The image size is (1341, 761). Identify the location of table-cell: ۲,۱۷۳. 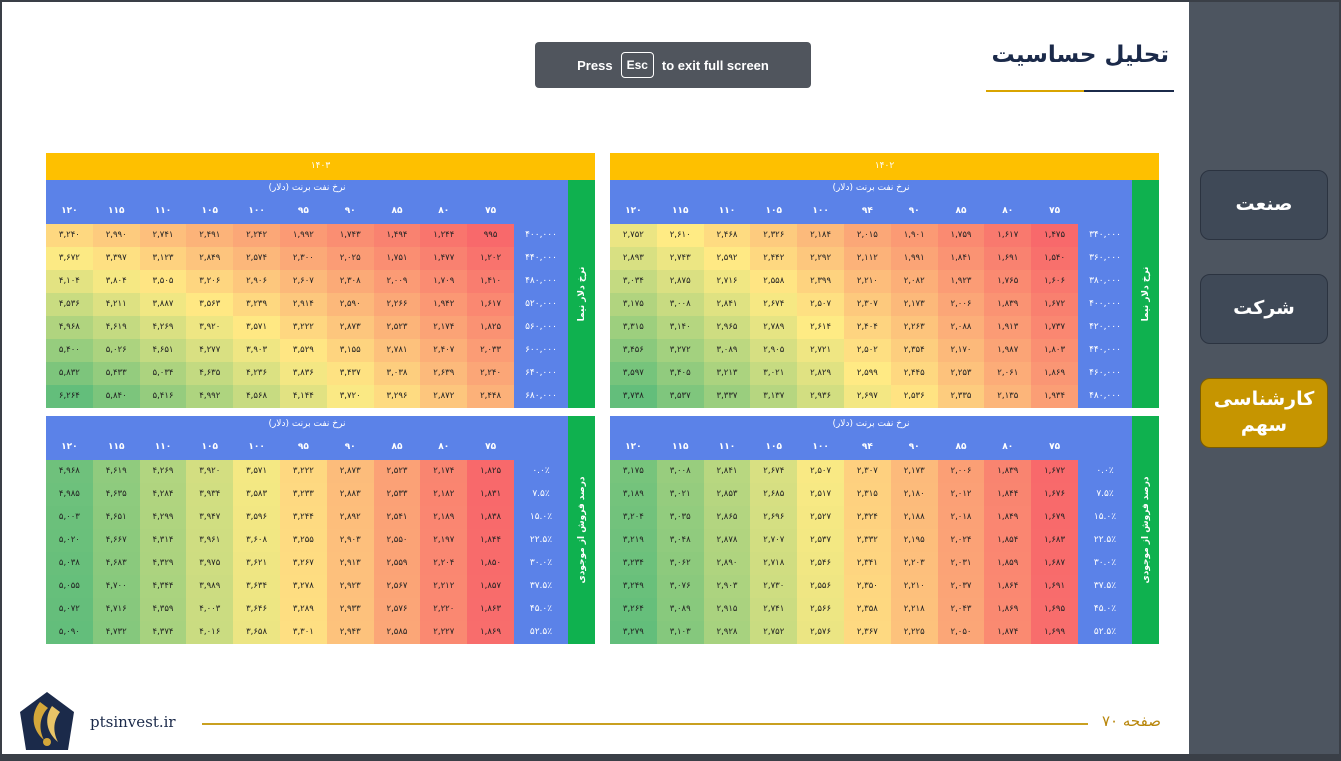
(914, 471).